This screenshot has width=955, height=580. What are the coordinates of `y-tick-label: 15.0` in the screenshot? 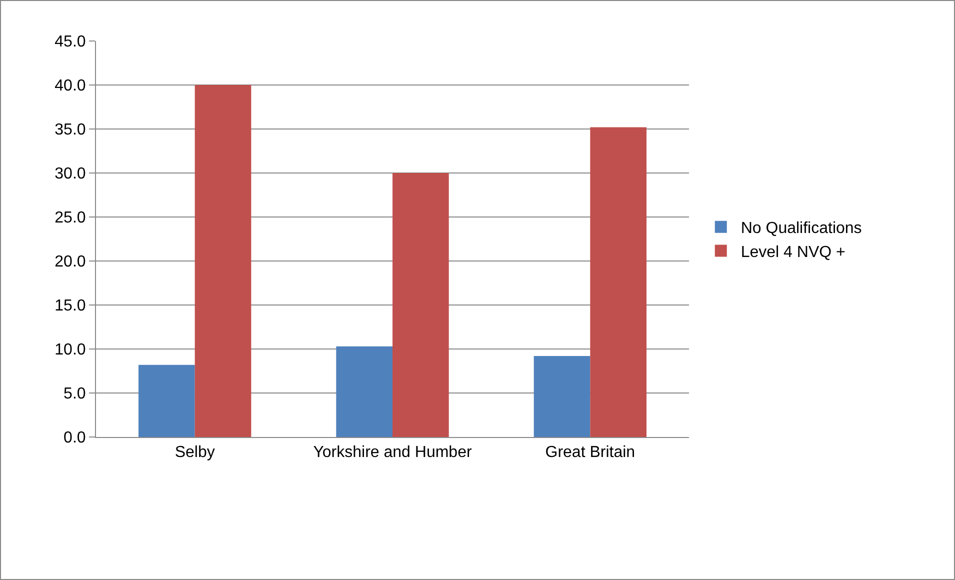 It's located at (70, 306).